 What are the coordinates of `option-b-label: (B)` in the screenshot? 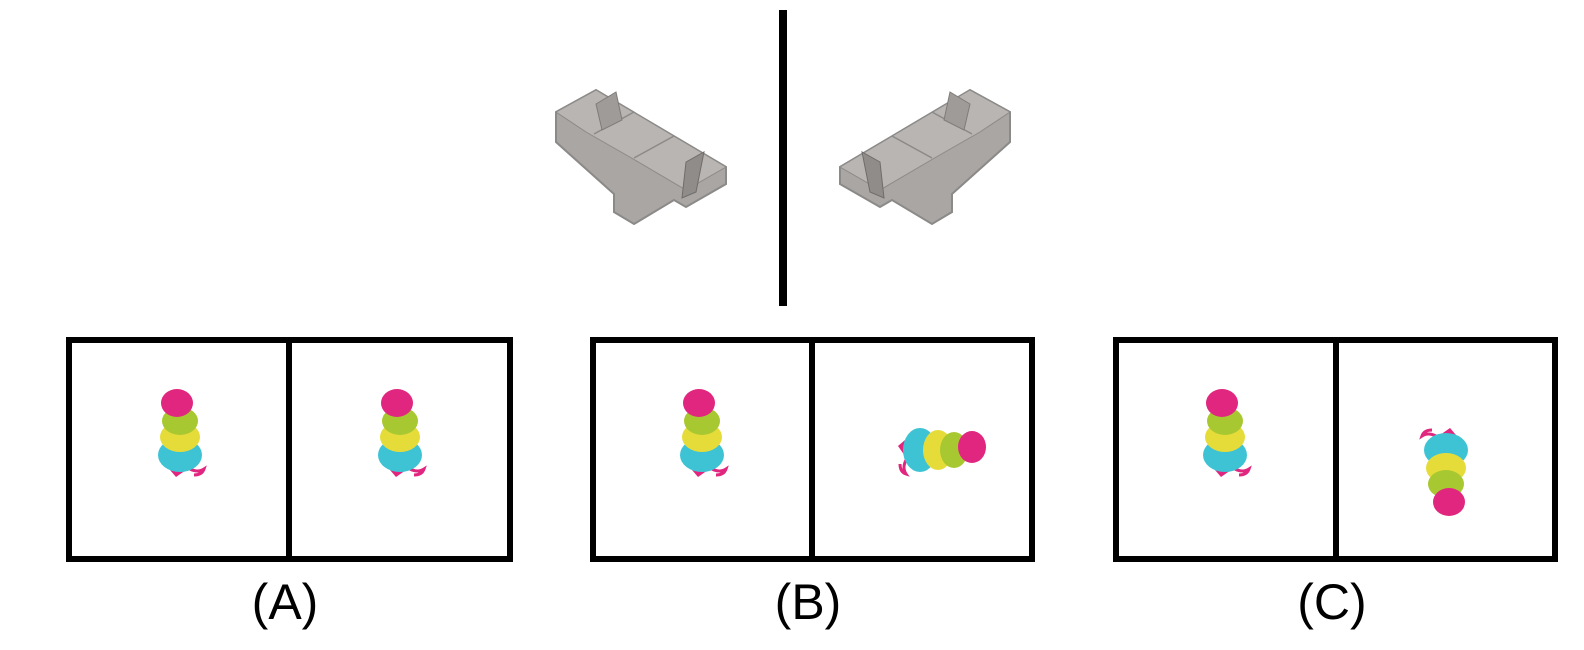 It's located at (808, 602).